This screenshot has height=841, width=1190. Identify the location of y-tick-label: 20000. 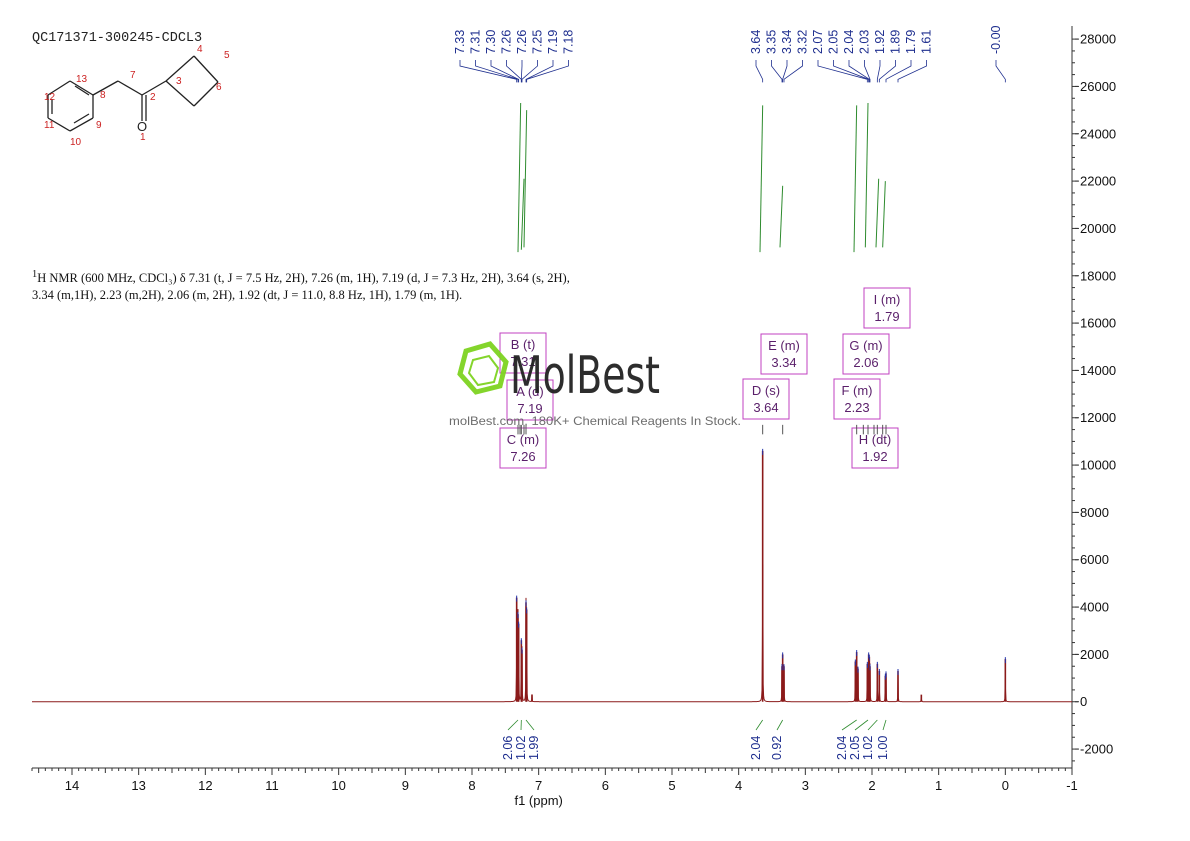
(1098, 228).